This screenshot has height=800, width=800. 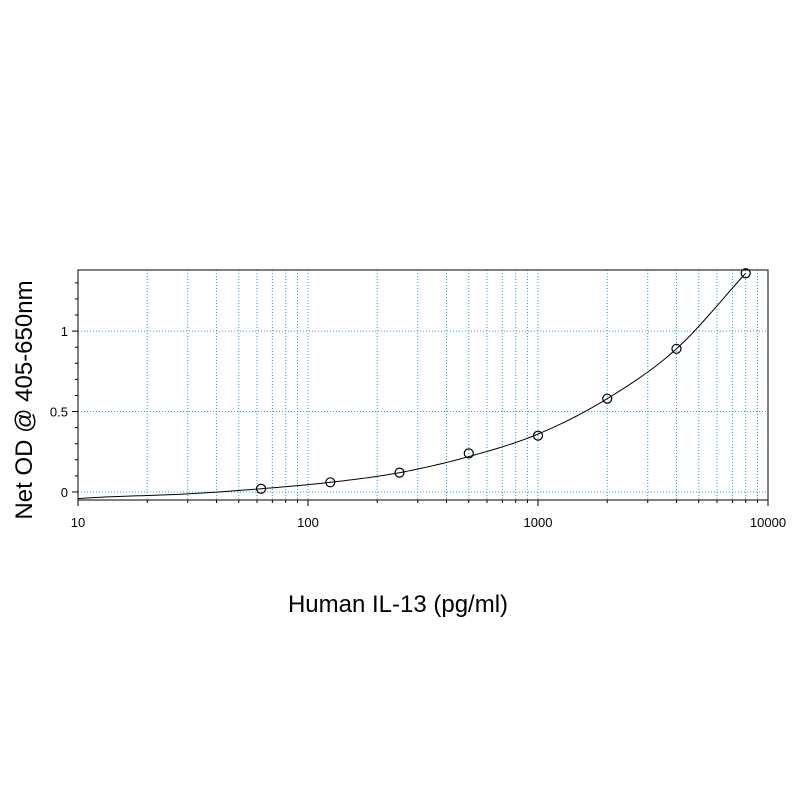 What do you see at coordinates (538, 522) in the screenshot?
I see `x-tick-label: 1000` at bounding box center [538, 522].